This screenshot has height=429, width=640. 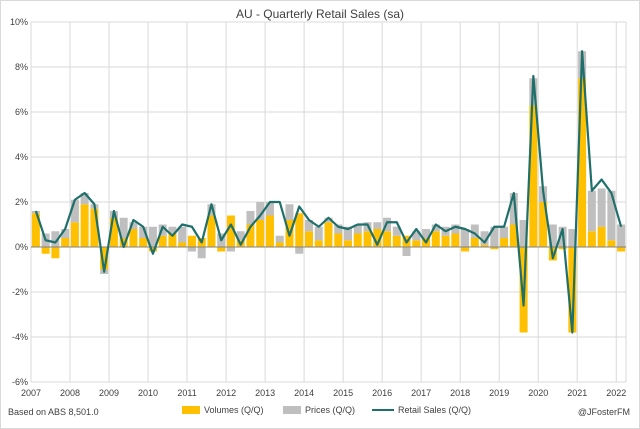 I want to click on y-tick-label: 10%, so click(x=19, y=22).